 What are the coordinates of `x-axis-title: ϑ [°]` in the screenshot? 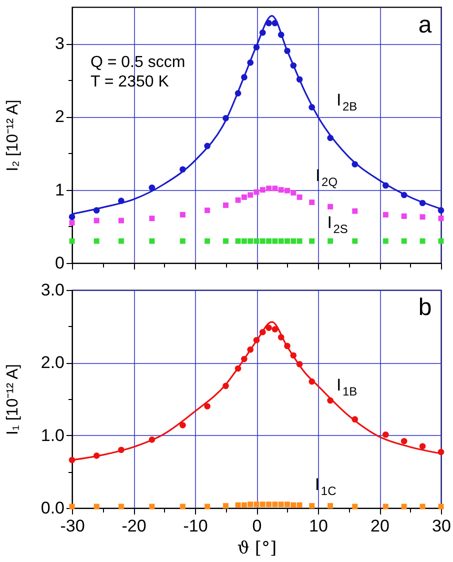 It's located at (257, 548).